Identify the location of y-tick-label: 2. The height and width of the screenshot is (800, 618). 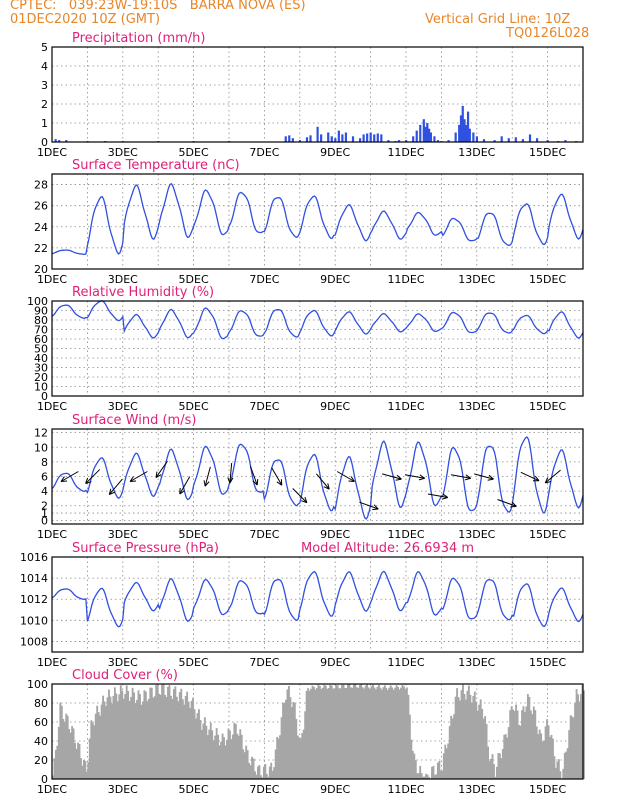
(44, 506).